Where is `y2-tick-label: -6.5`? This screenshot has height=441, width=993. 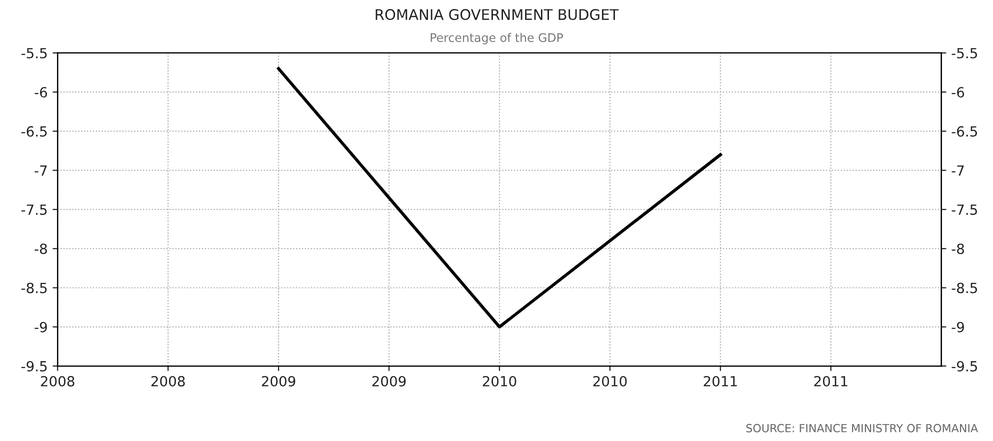 y2-tick-label: -6.5 is located at coordinates (964, 131).